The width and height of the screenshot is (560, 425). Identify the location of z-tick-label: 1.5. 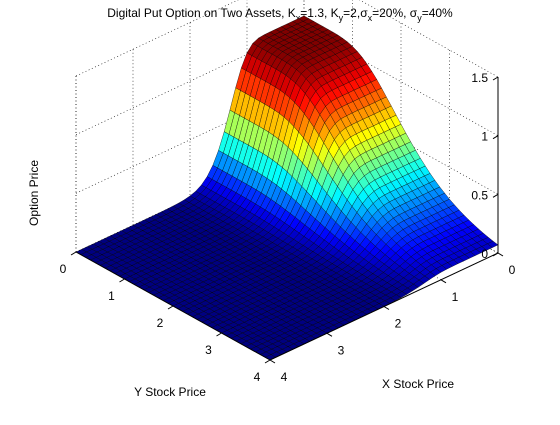
(479, 78).